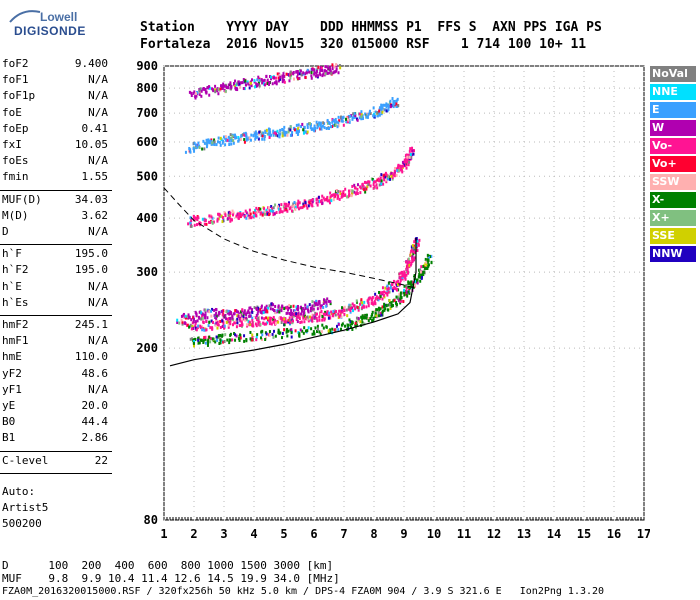 The width and height of the screenshot is (700, 600). What do you see at coordinates (15, 215) in the screenshot?
I see `param-name: M(D)` at bounding box center [15, 215].